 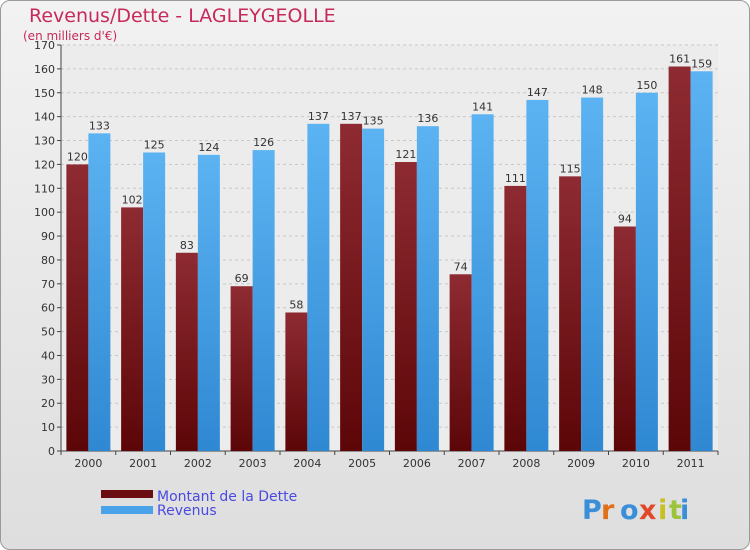 What do you see at coordinates (44, 69) in the screenshot?
I see `y-tick-label: 160` at bounding box center [44, 69].